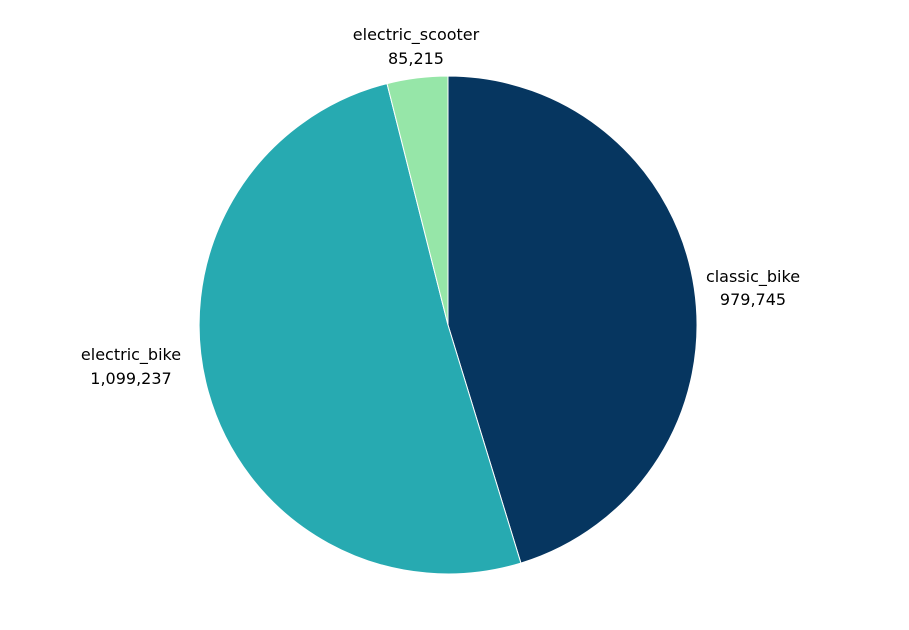  I want to click on slice-value-classic-bike: 979,745, so click(753, 299).